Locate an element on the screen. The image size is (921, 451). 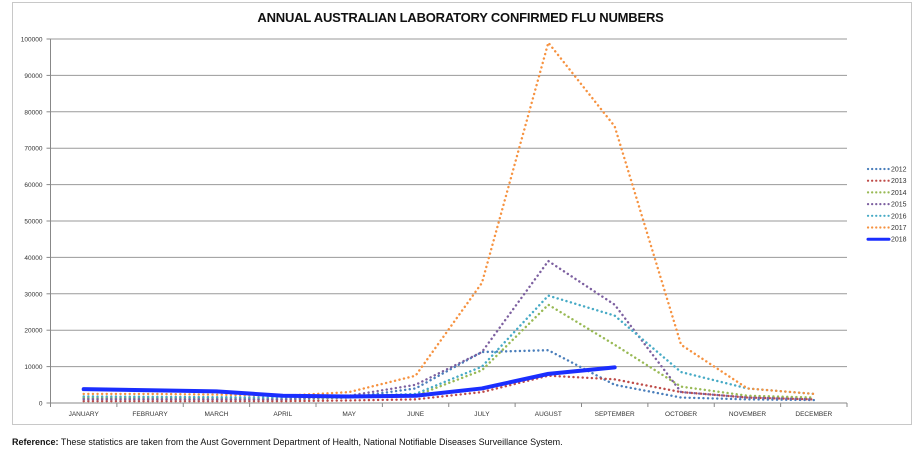
y-tick-label: 100000 is located at coordinates (32, 40).